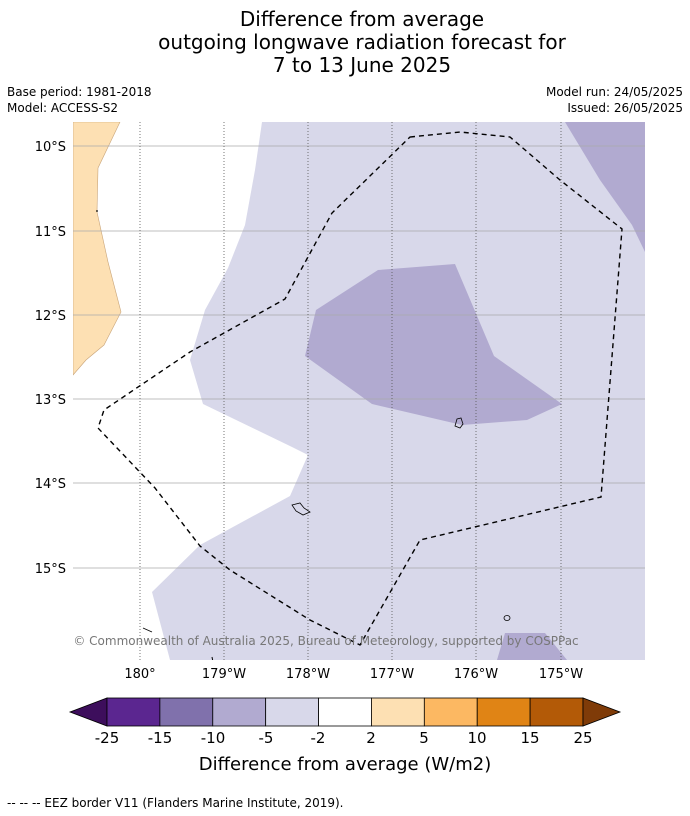 The height and width of the screenshot is (816, 690). What do you see at coordinates (362, 19) in the screenshot?
I see `title-line-1: Difference from average` at bounding box center [362, 19].